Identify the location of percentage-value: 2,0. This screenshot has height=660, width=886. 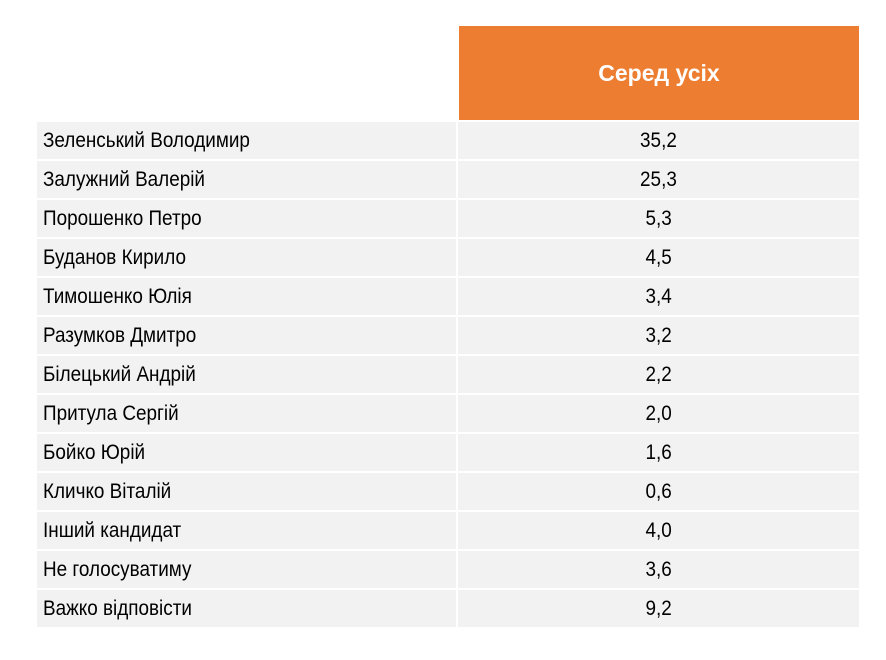
(658, 413).